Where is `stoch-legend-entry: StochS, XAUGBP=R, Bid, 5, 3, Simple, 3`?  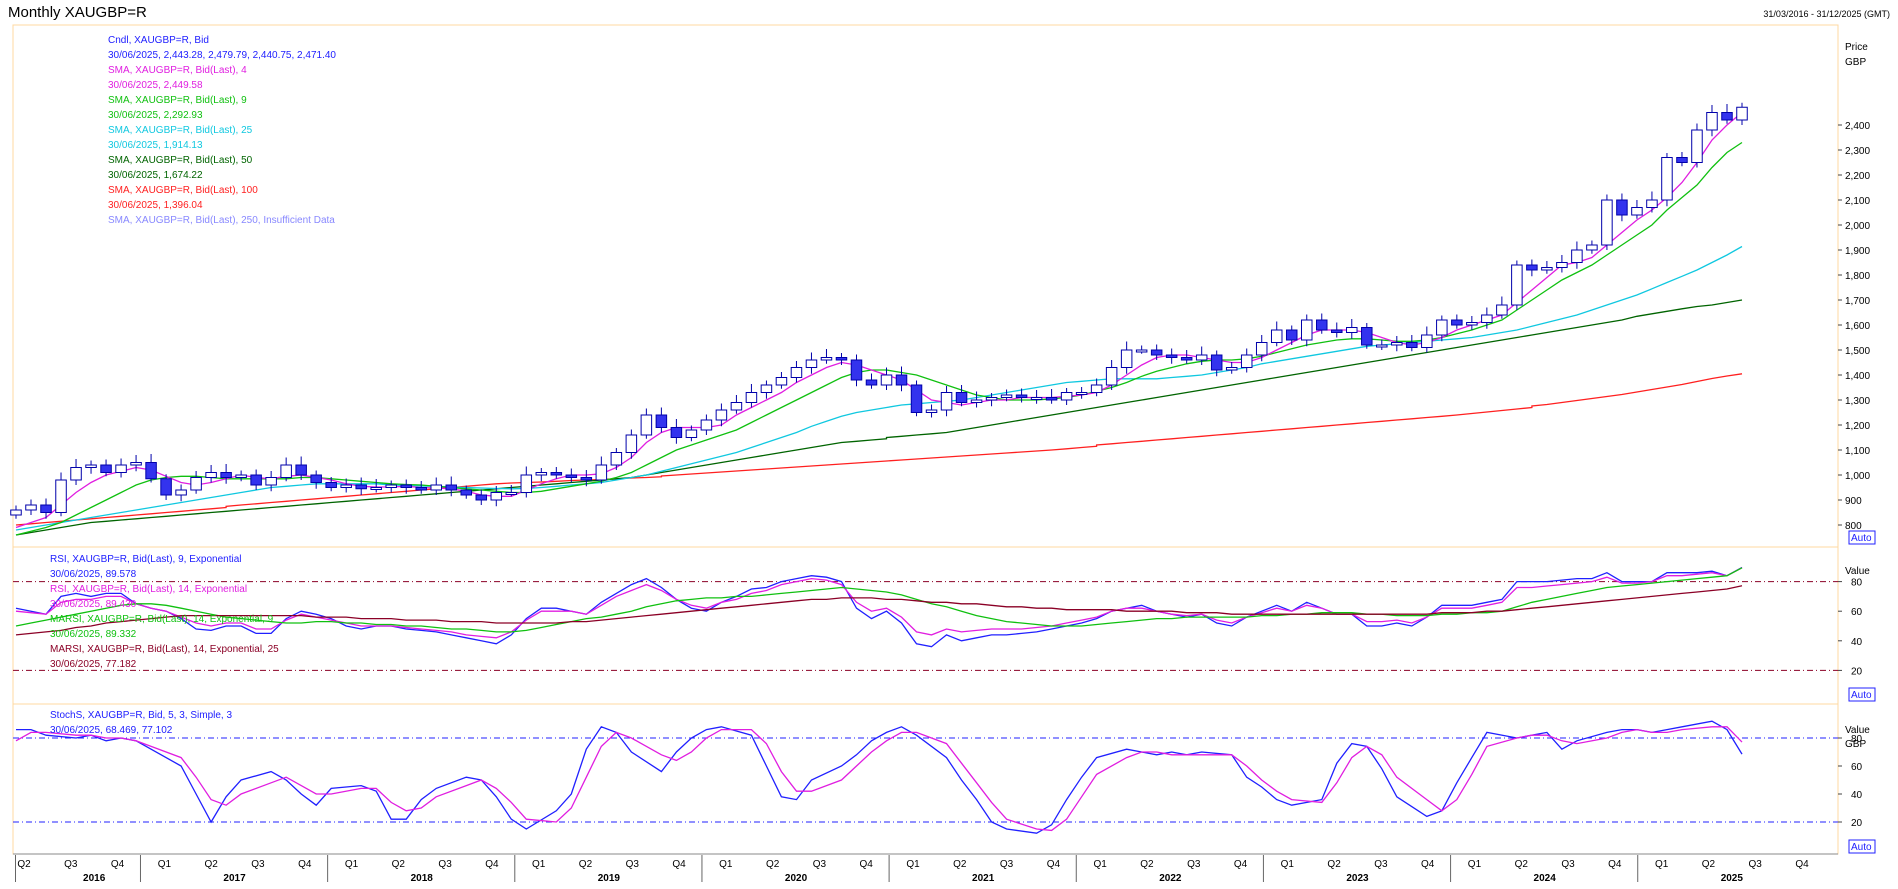 stoch-legend-entry: StochS, XAUGBP=R, Bid, 5, 3, Simple, 3 is located at coordinates (141, 715).